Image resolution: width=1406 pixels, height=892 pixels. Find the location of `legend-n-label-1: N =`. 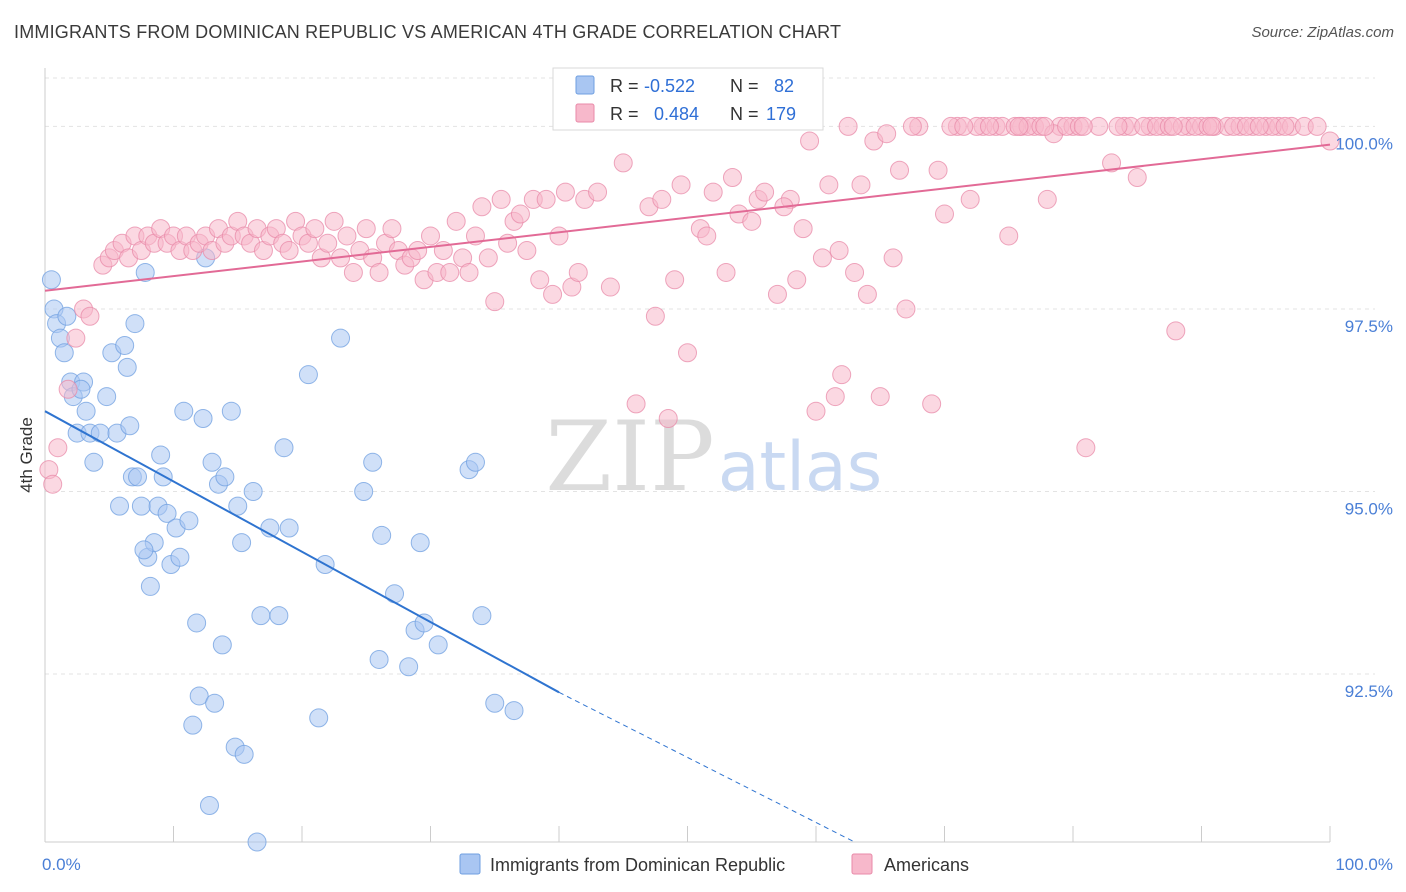

legend-n-label-1: N = is located at coordinates (744, 86).